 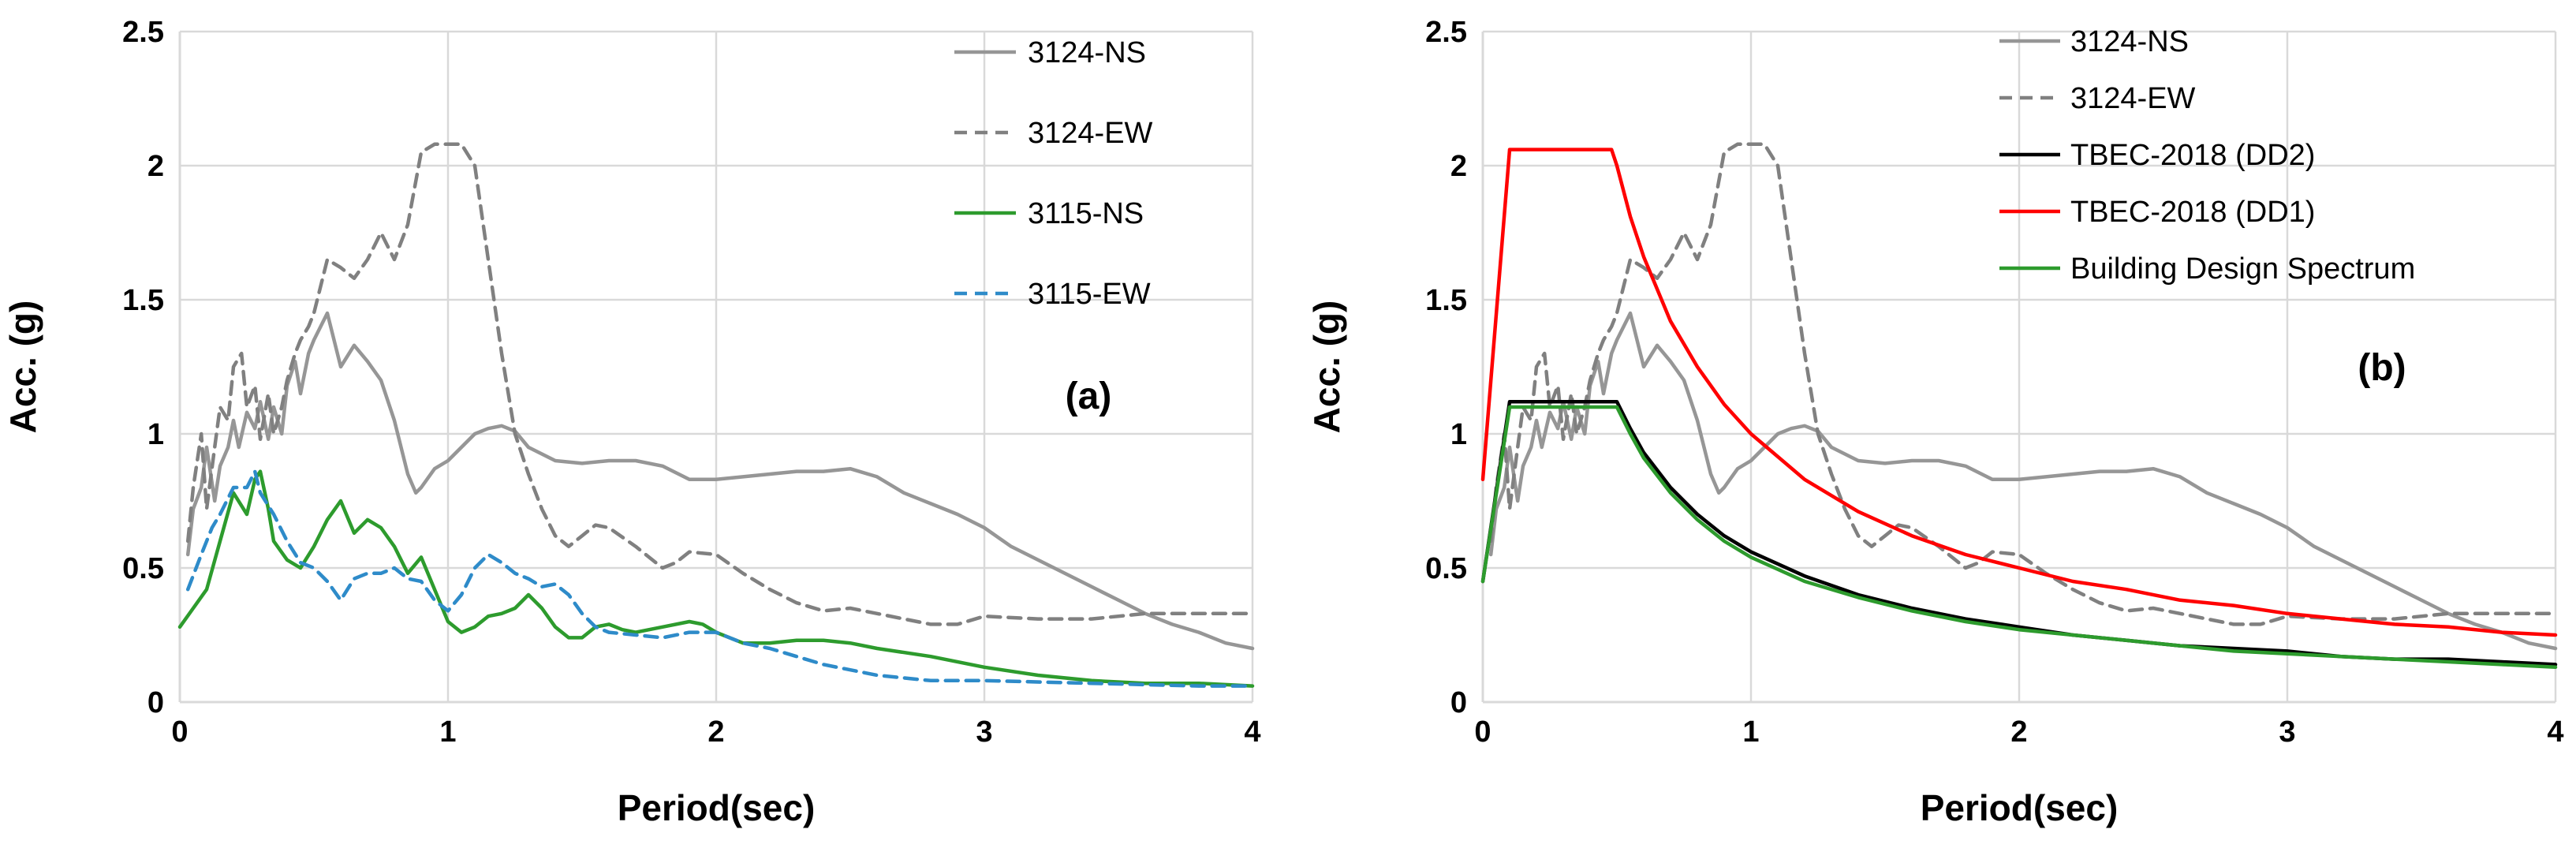 What do you see at coordinates (143, 568) in the screenshot?
I see `y-tick-label-a-1: 0.5` at bounding box center [143, 568].